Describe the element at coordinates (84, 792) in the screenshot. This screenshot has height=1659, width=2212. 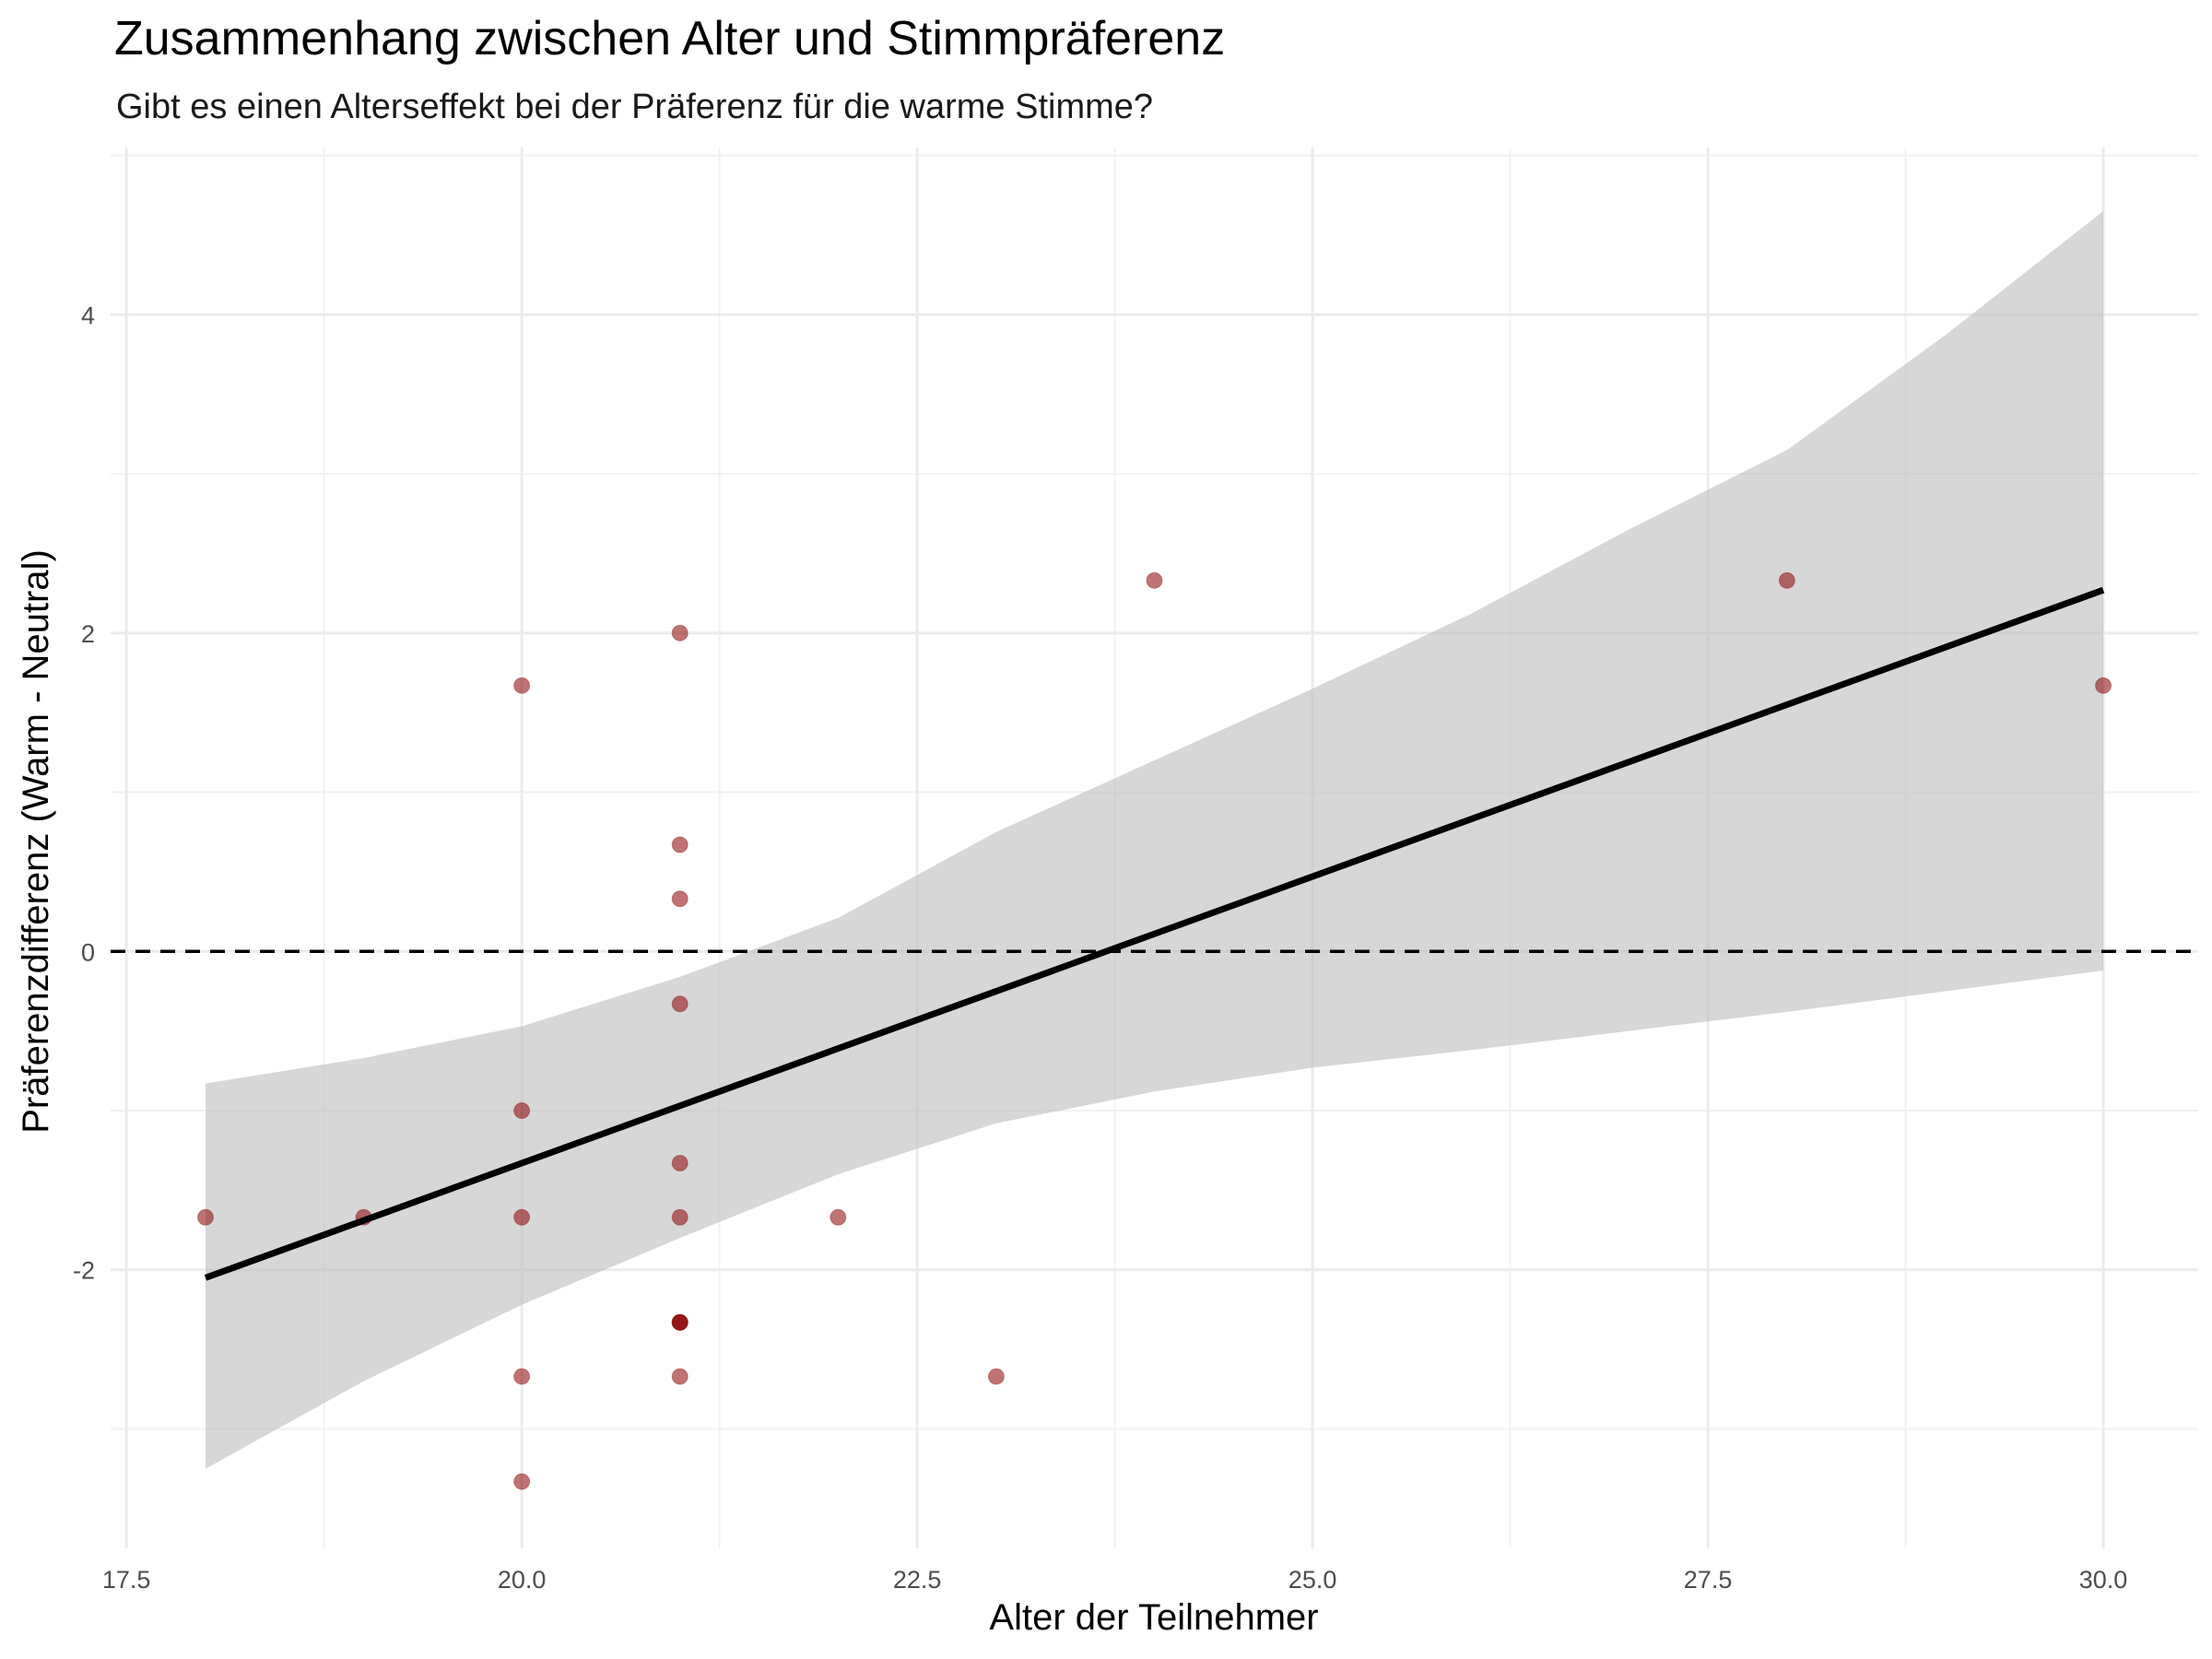
I see `y-axis-ticks: -2 0 2 4` at that location.